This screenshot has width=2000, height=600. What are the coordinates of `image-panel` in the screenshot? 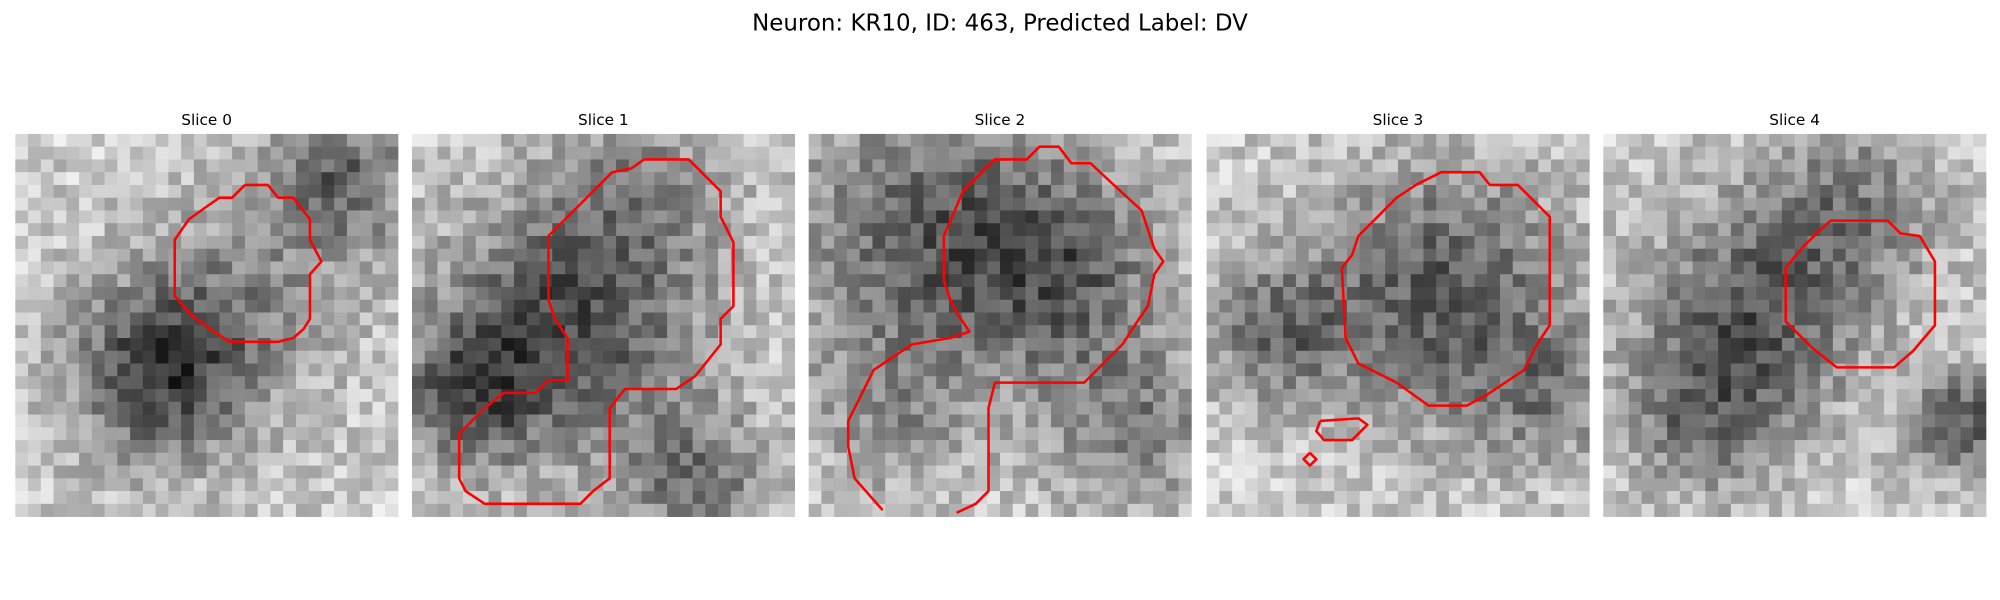 It's located at (1398, 325).